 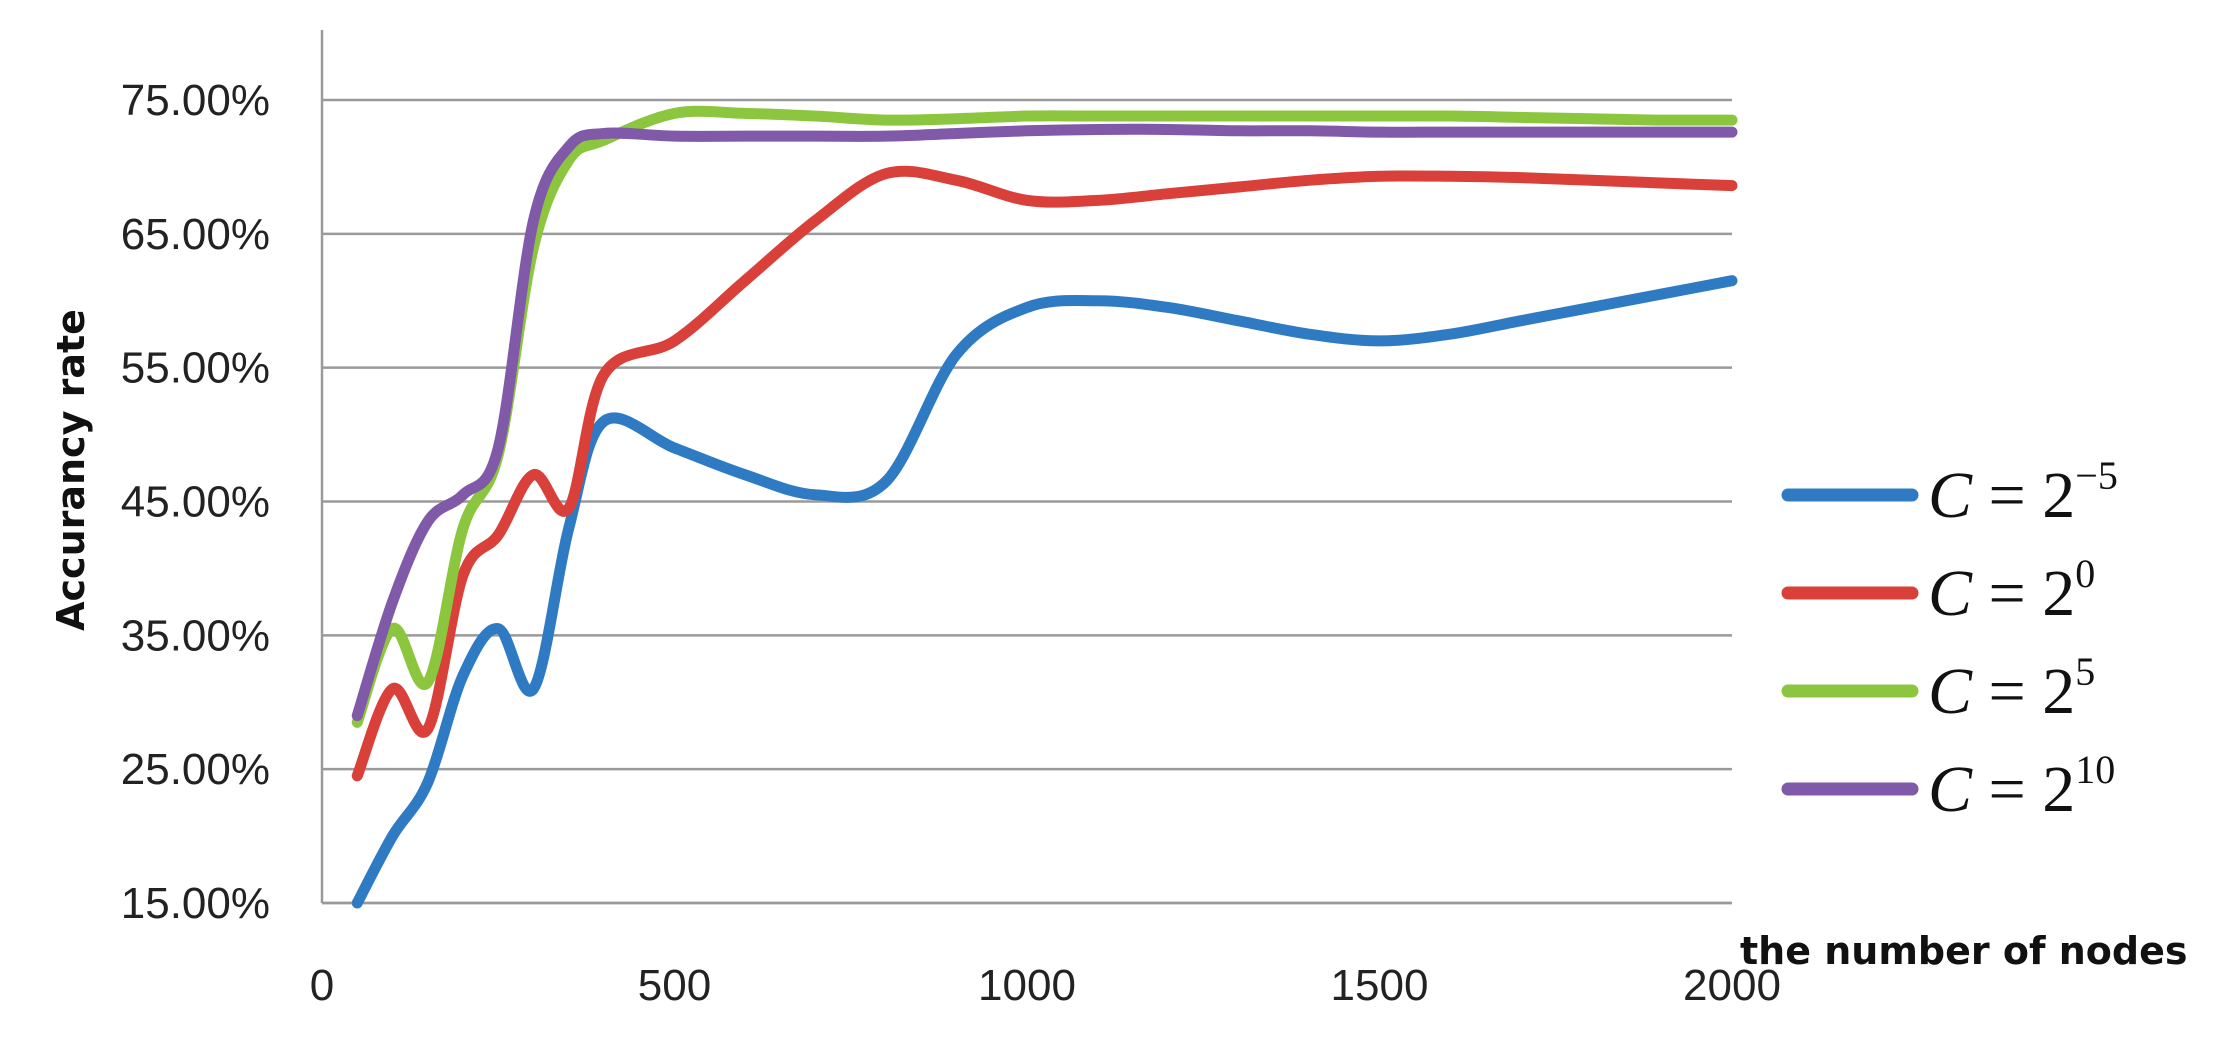 I want to click on y-tick-label: 55.00%, so click(x=195, y=368).